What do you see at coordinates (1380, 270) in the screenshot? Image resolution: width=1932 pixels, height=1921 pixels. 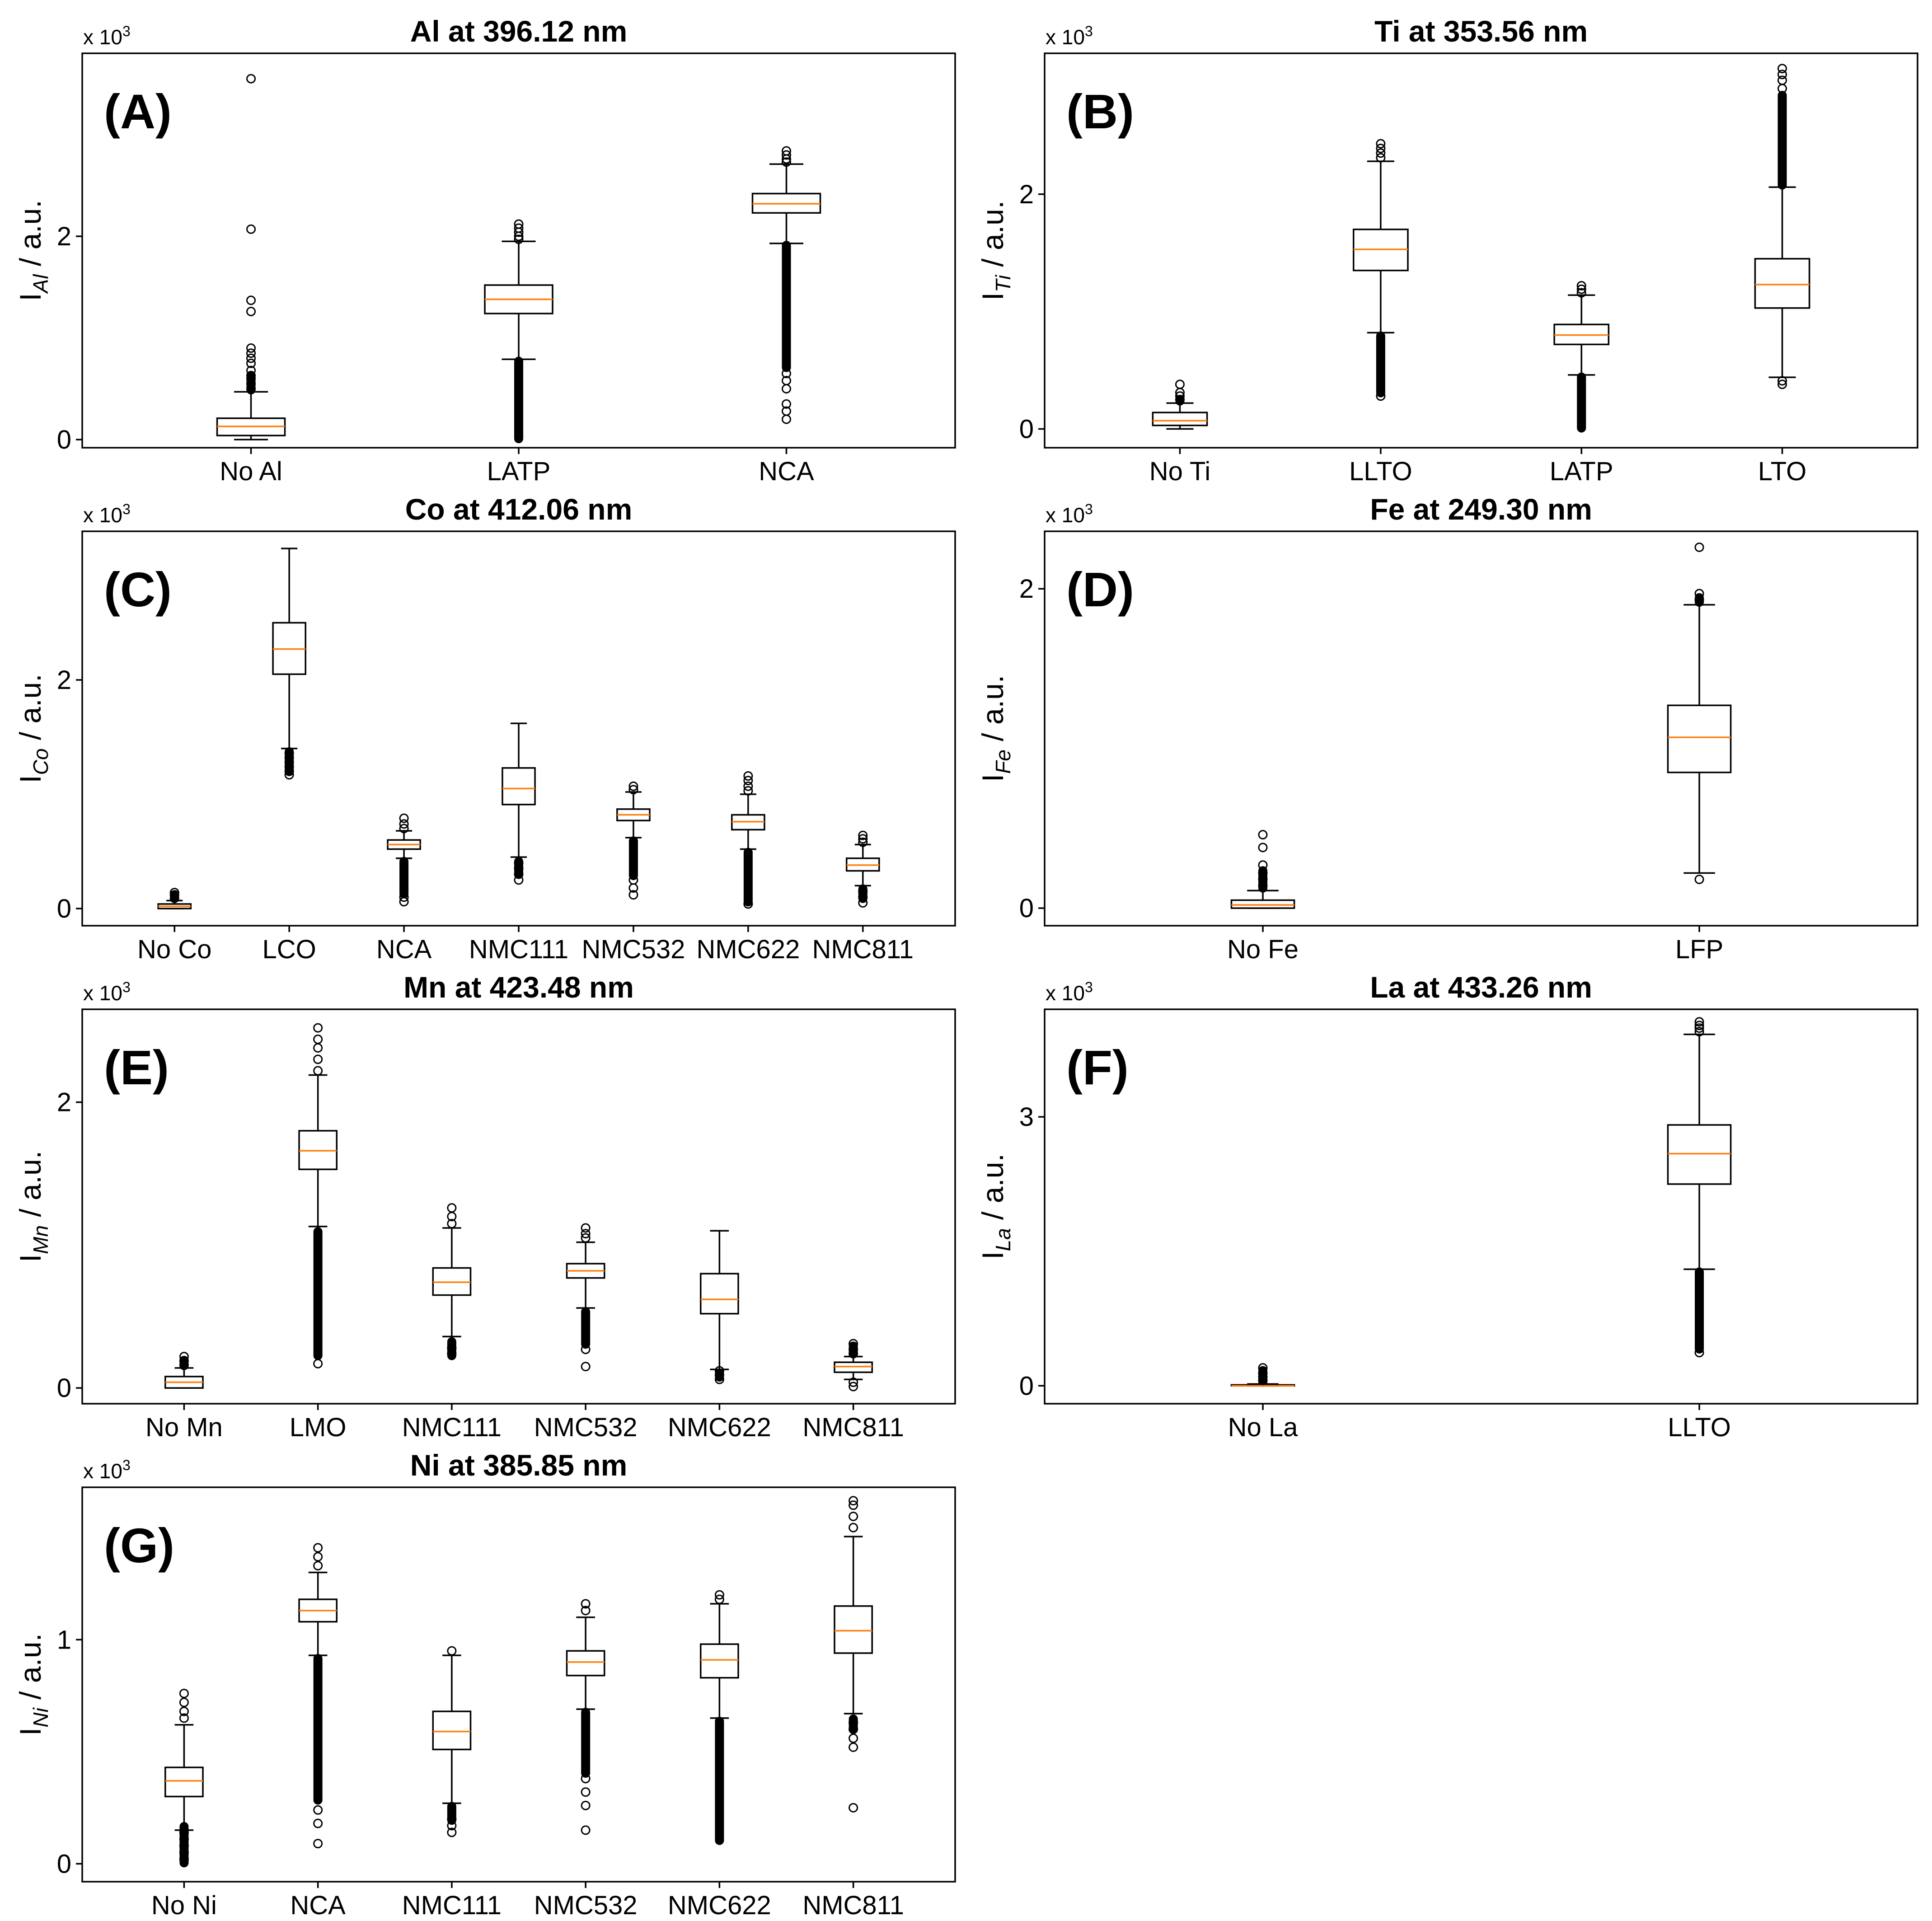 I see `box-LLTO` at bounding box center [1380, 270].